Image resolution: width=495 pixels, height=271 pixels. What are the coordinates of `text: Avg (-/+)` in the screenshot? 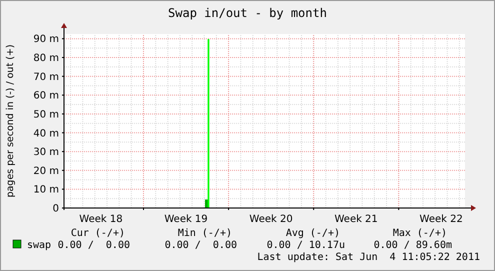 It's located at (313, 233).